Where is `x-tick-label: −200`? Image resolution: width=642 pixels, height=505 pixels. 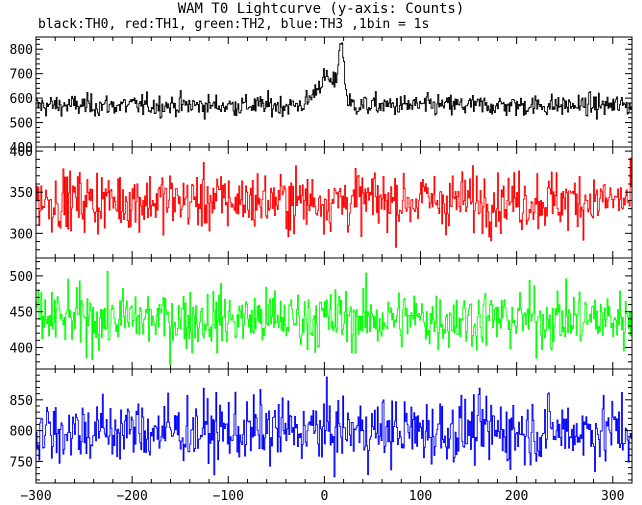
x-tick-label: −200 is located at coordinates (131, 496).